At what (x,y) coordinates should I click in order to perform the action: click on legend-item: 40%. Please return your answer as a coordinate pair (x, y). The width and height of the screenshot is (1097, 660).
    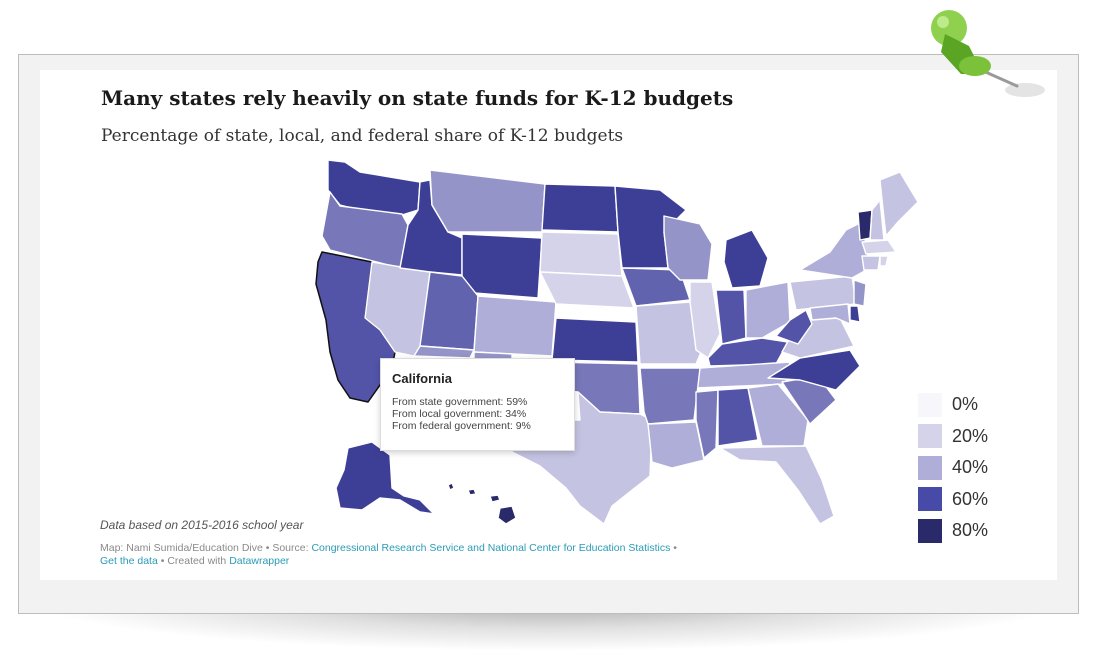
    Looking at the image, I should click on (953, 468).